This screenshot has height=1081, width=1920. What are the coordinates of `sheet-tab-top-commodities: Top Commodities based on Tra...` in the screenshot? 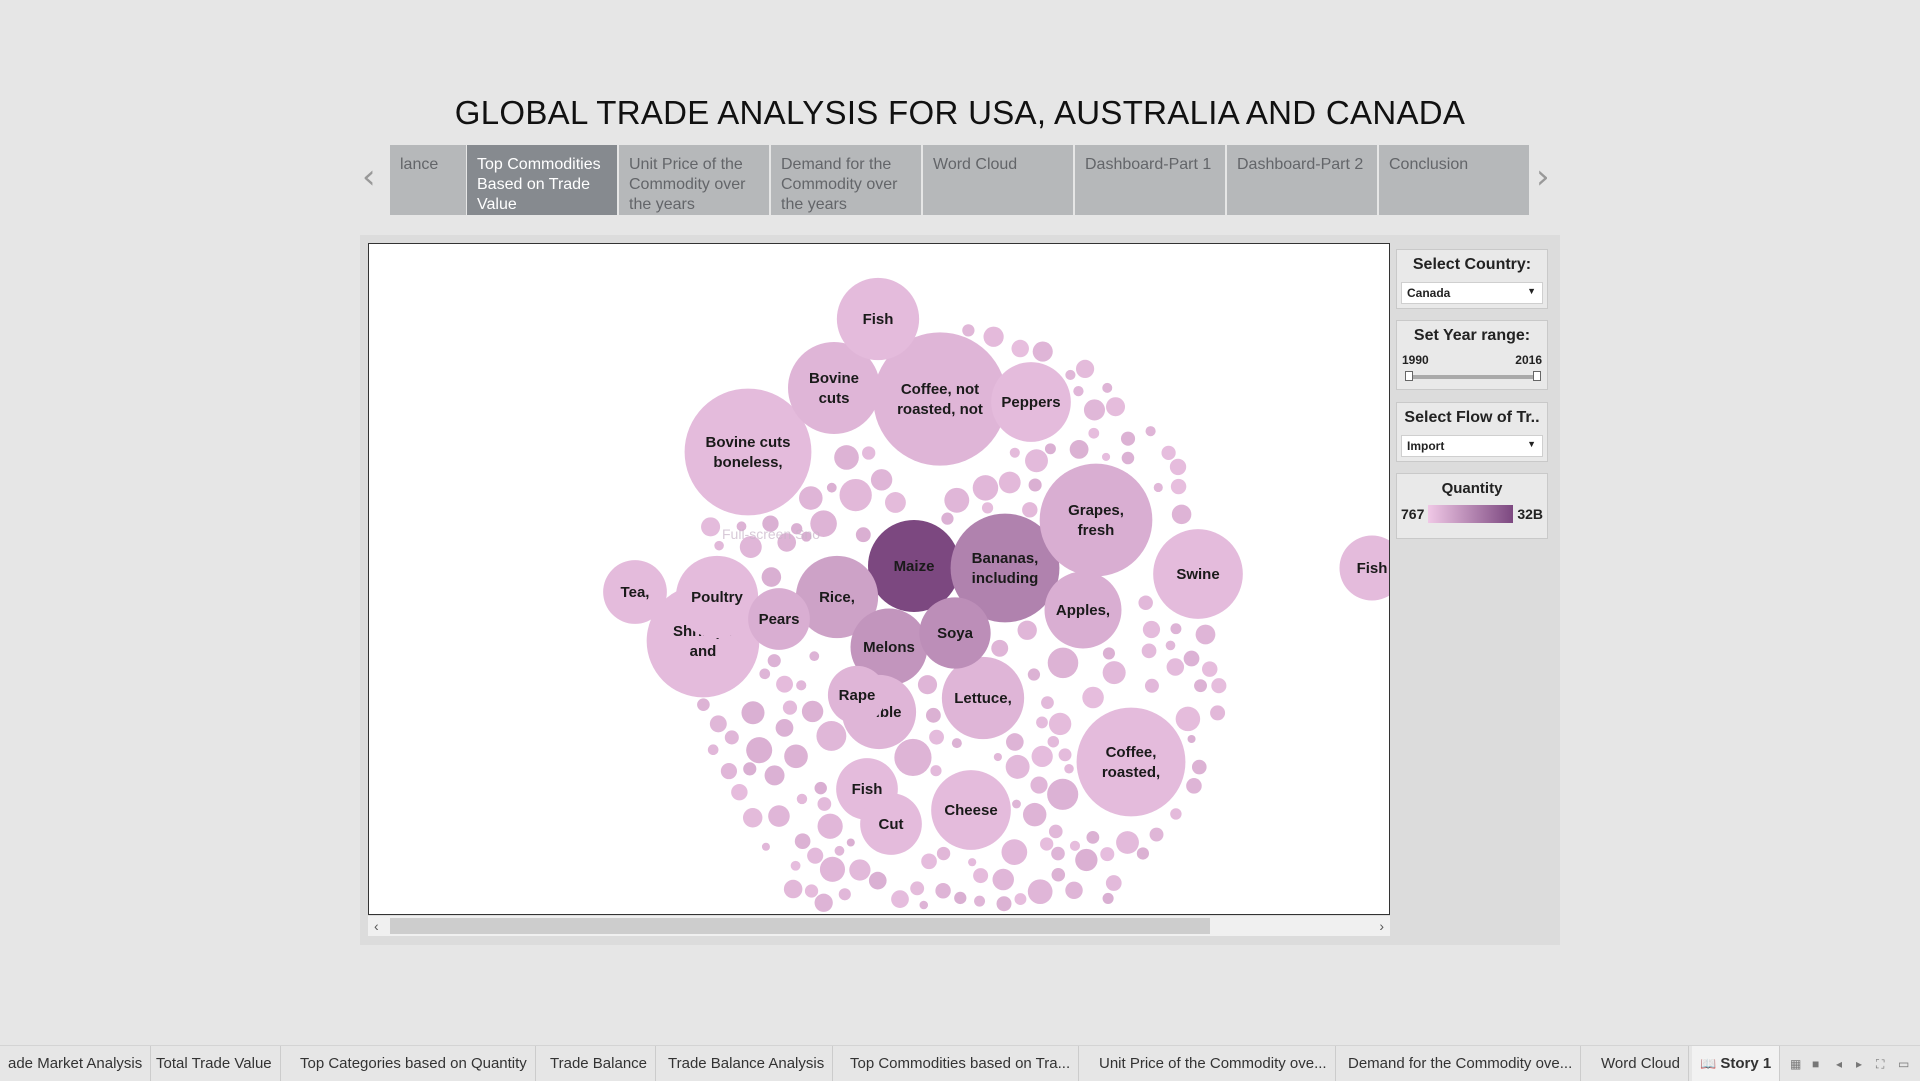 It's located at (961, 1063).